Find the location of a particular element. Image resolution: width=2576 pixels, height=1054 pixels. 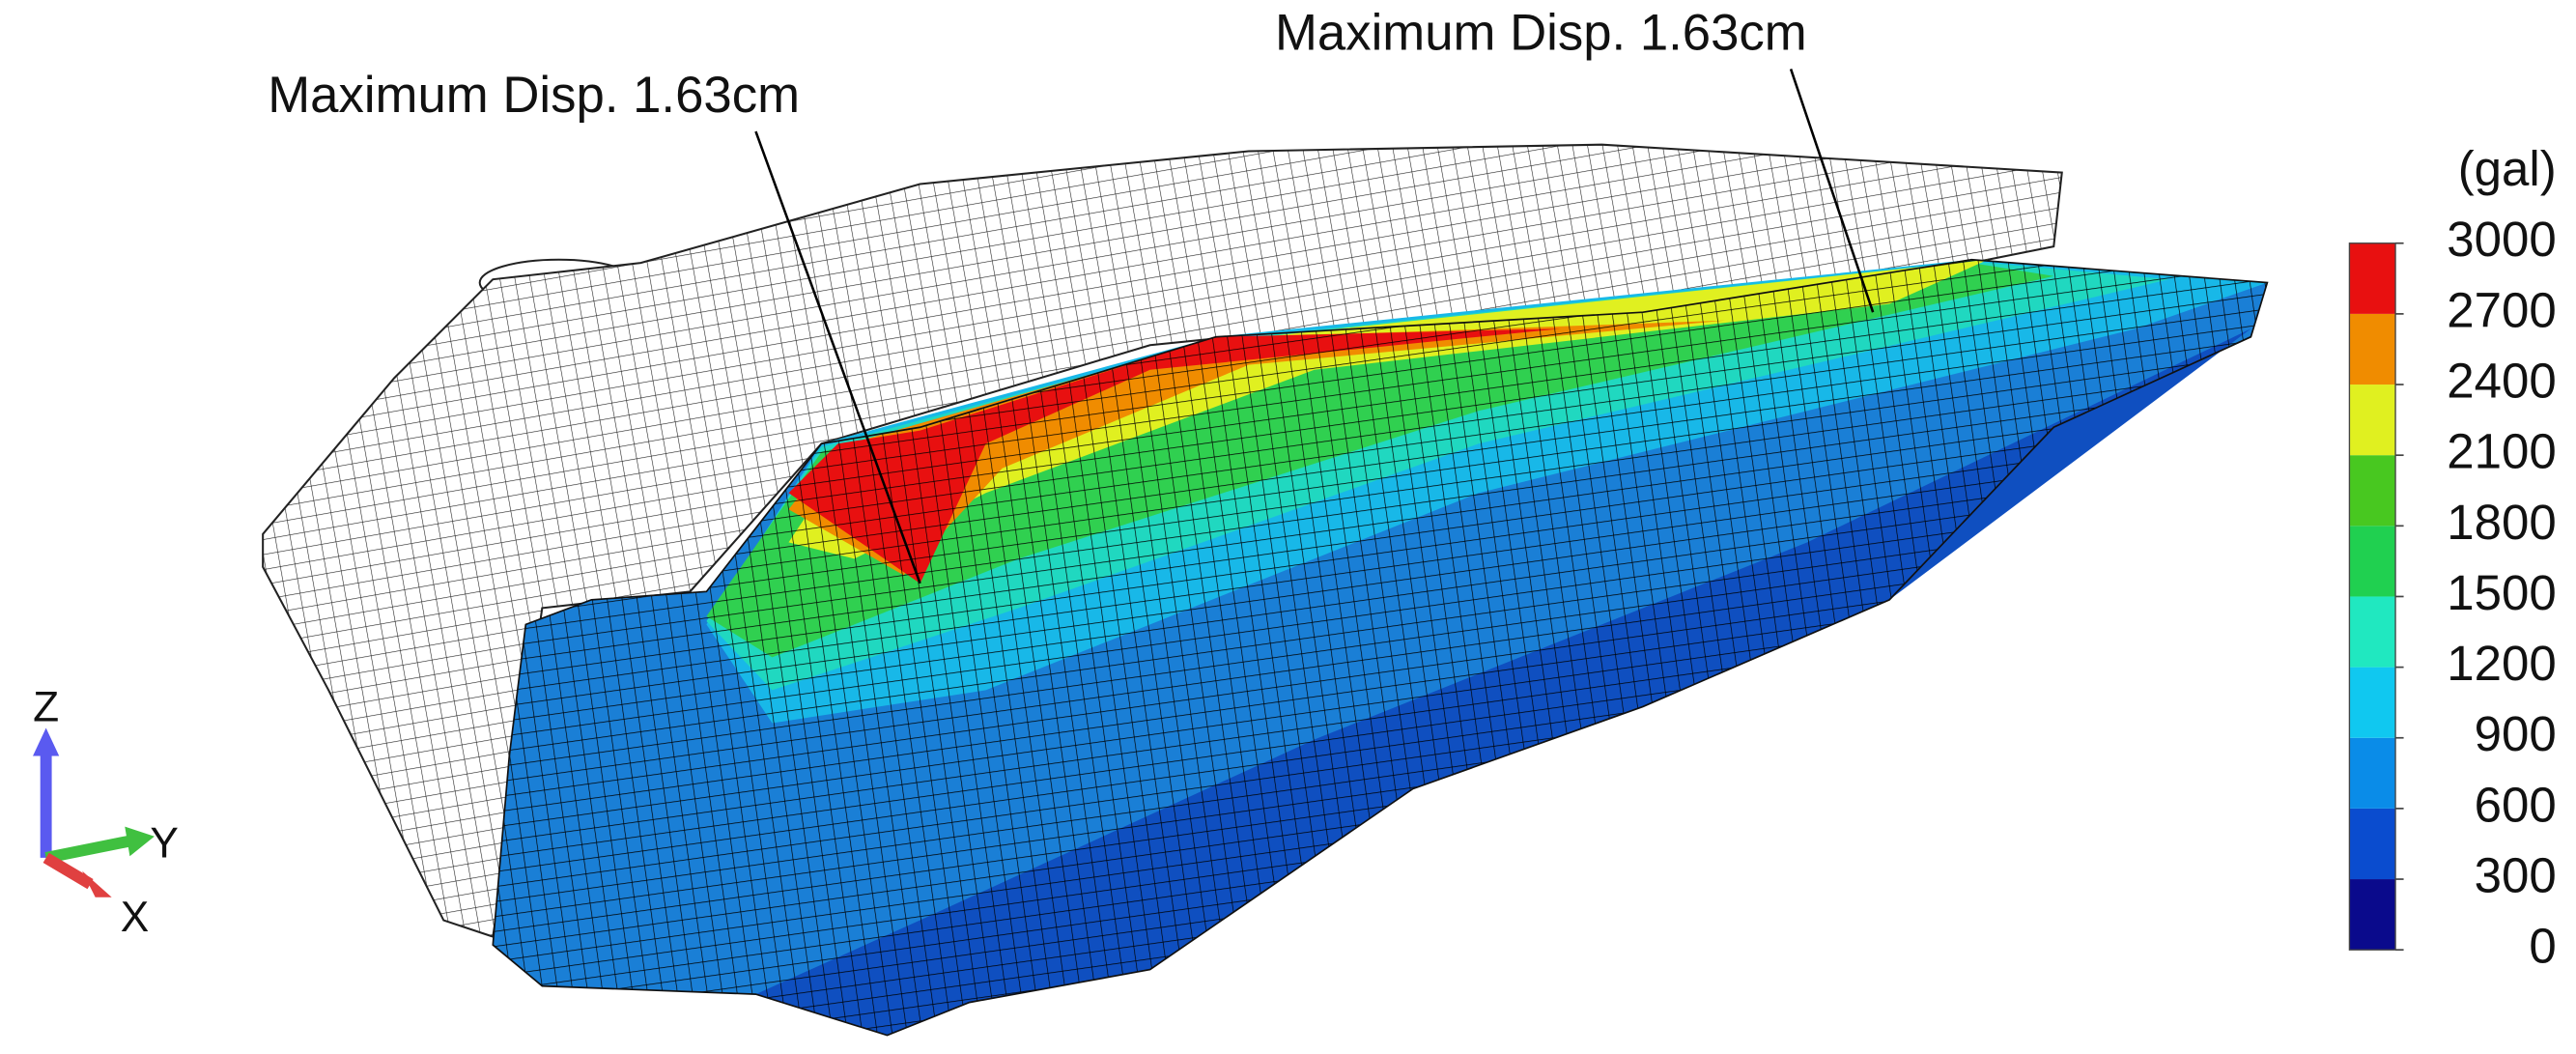

y-arrow is located at coordinates (86, 850).